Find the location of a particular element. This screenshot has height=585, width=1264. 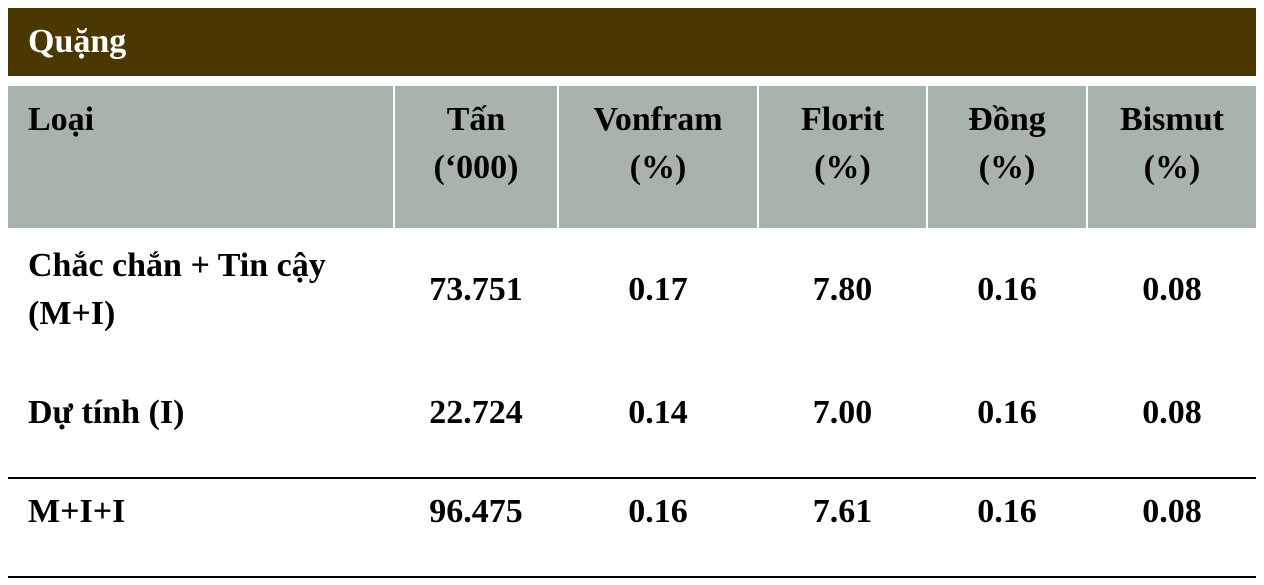

header-text: Vonfram is located at coordinates (658, 119).